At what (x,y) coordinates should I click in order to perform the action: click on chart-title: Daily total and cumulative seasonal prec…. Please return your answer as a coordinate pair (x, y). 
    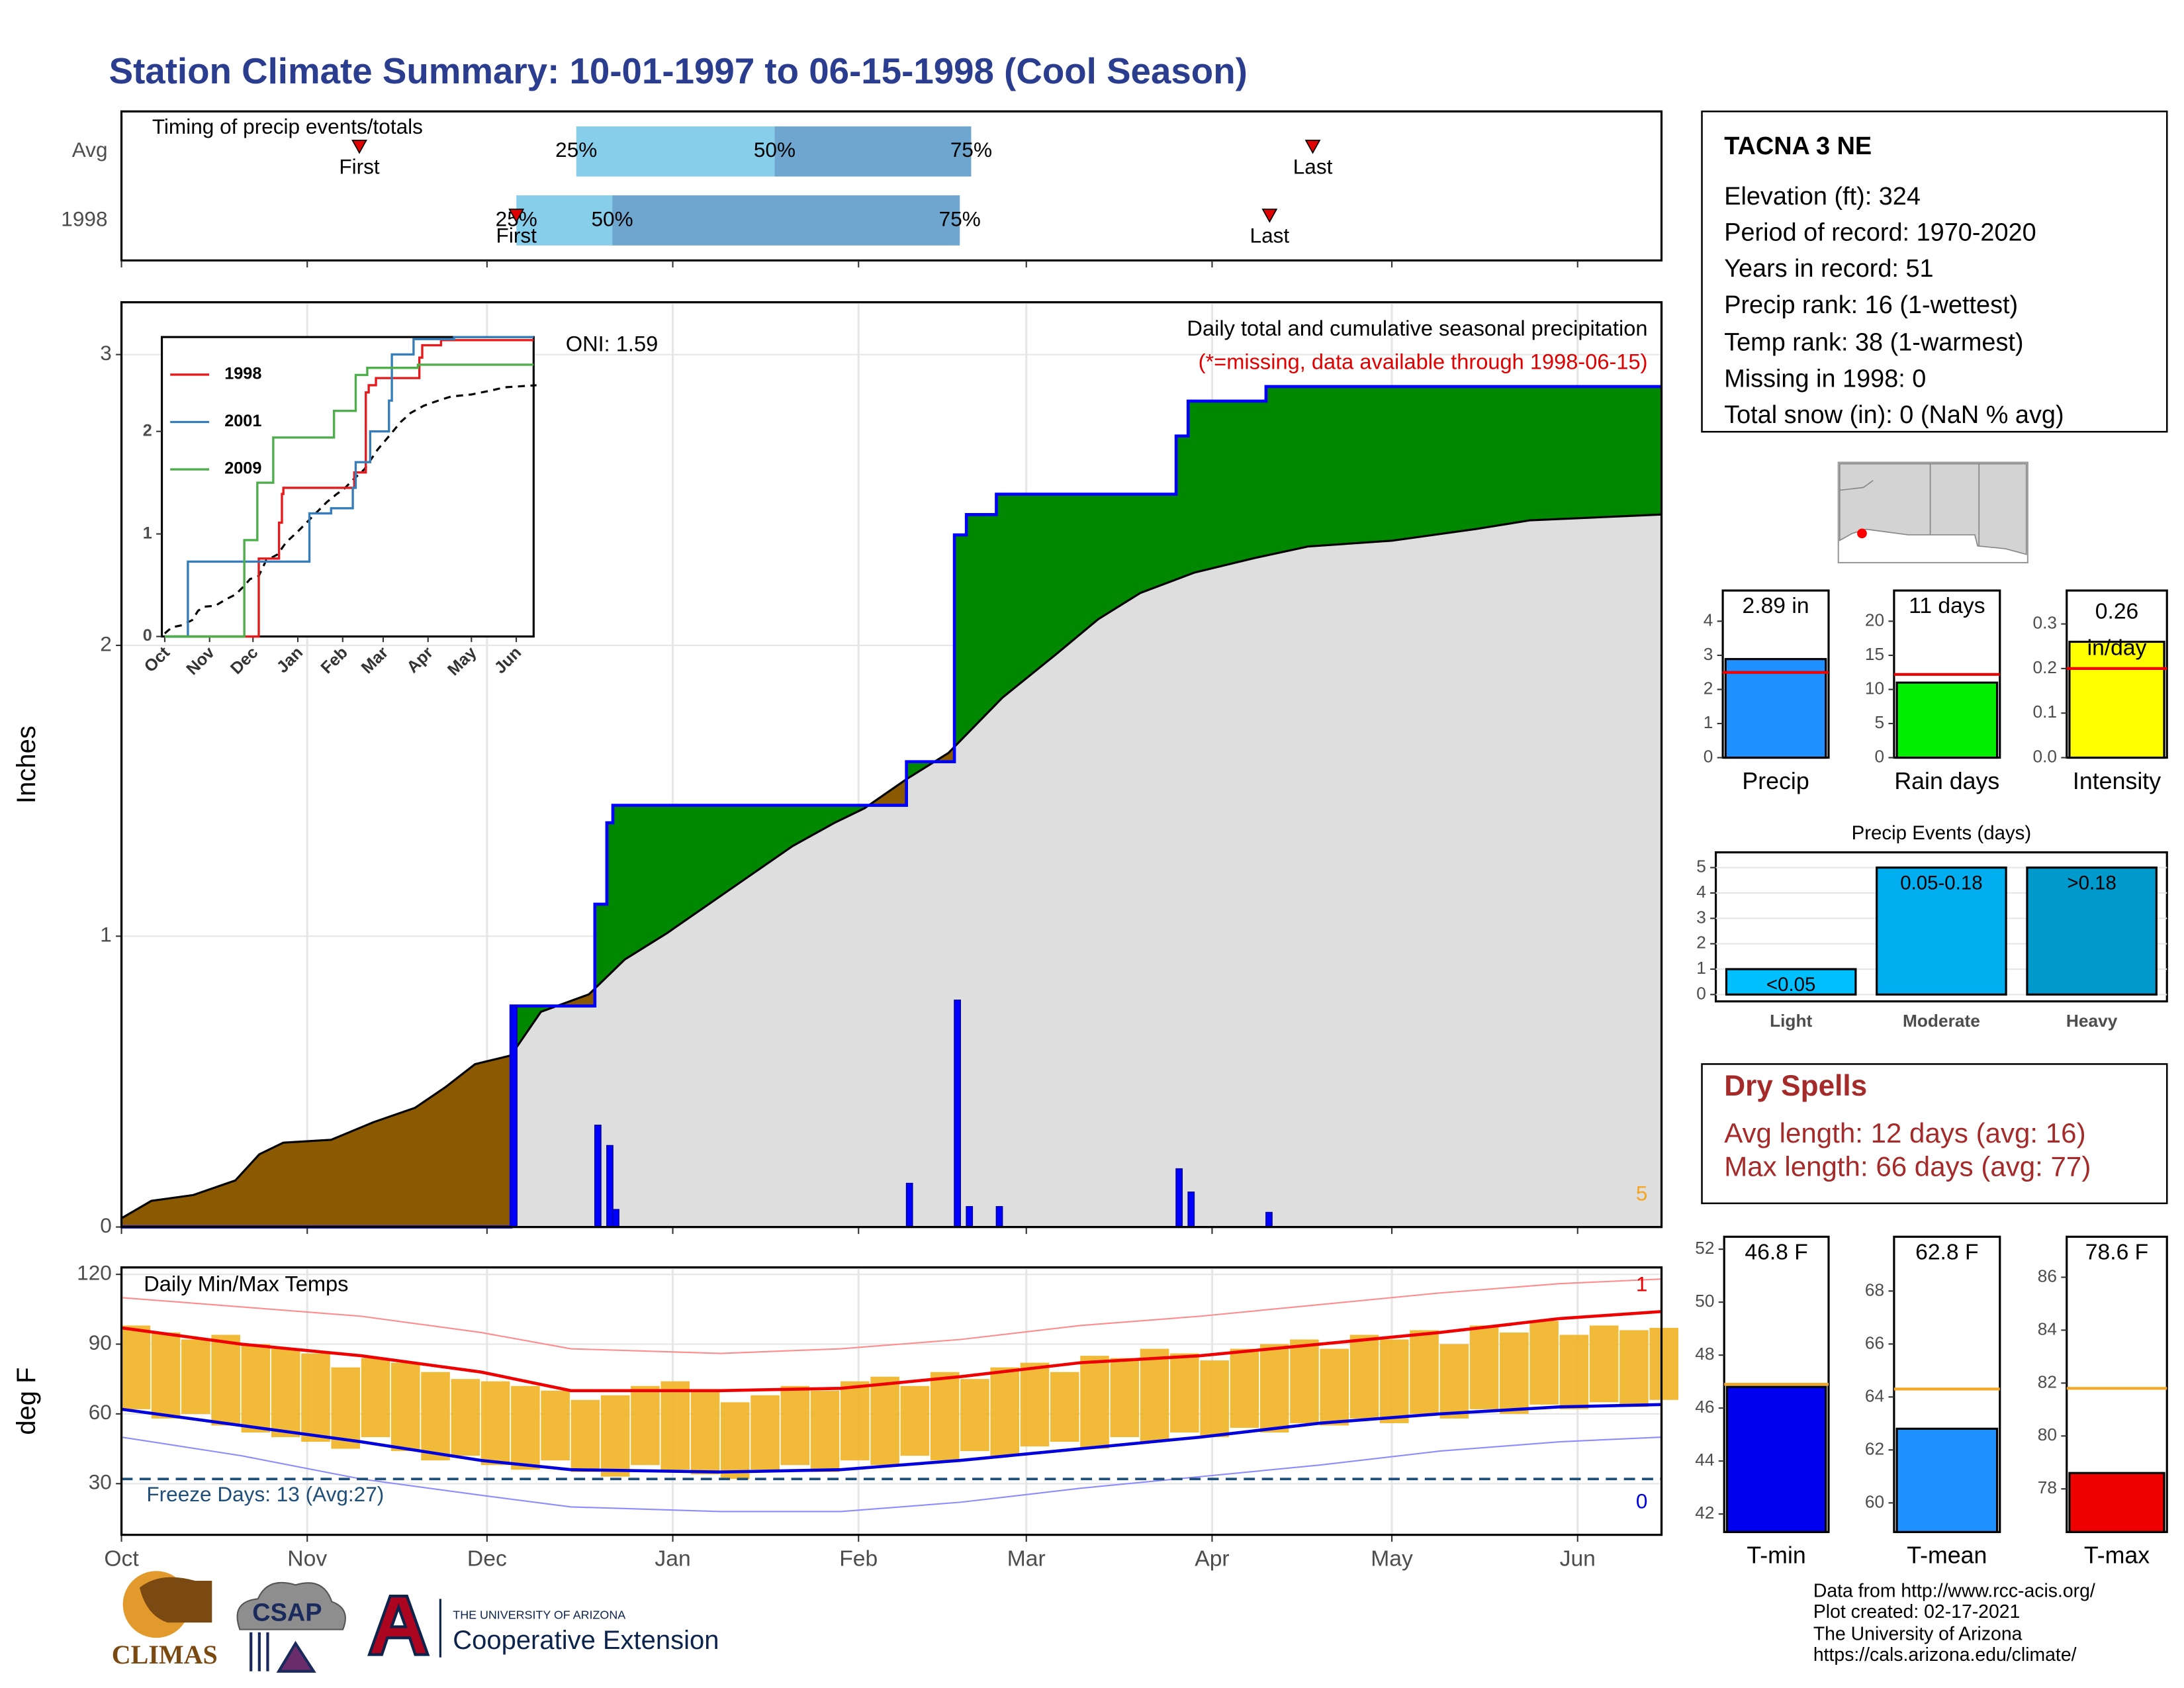
    Looking at the image, I should click on (1417, 328).